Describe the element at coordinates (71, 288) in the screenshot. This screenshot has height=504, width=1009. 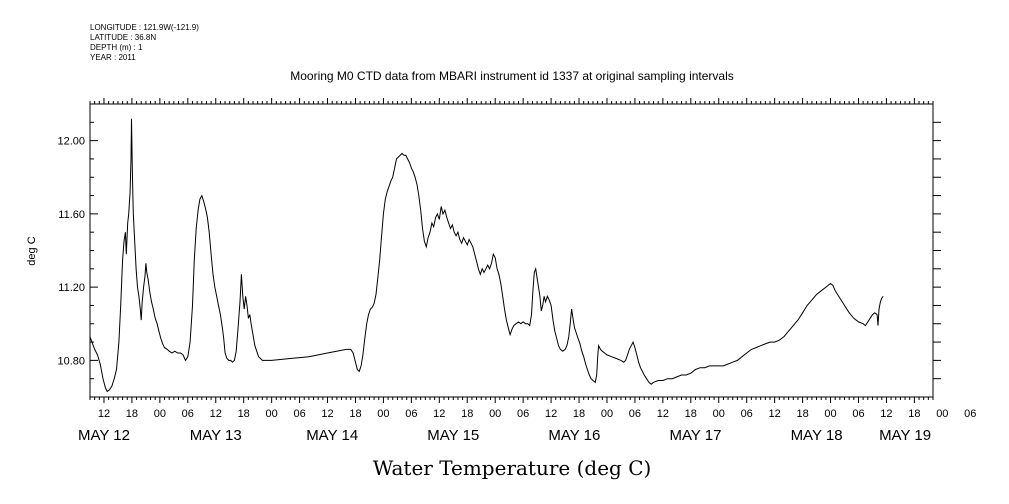
I see `y-tick-label: 11.20` at that location.